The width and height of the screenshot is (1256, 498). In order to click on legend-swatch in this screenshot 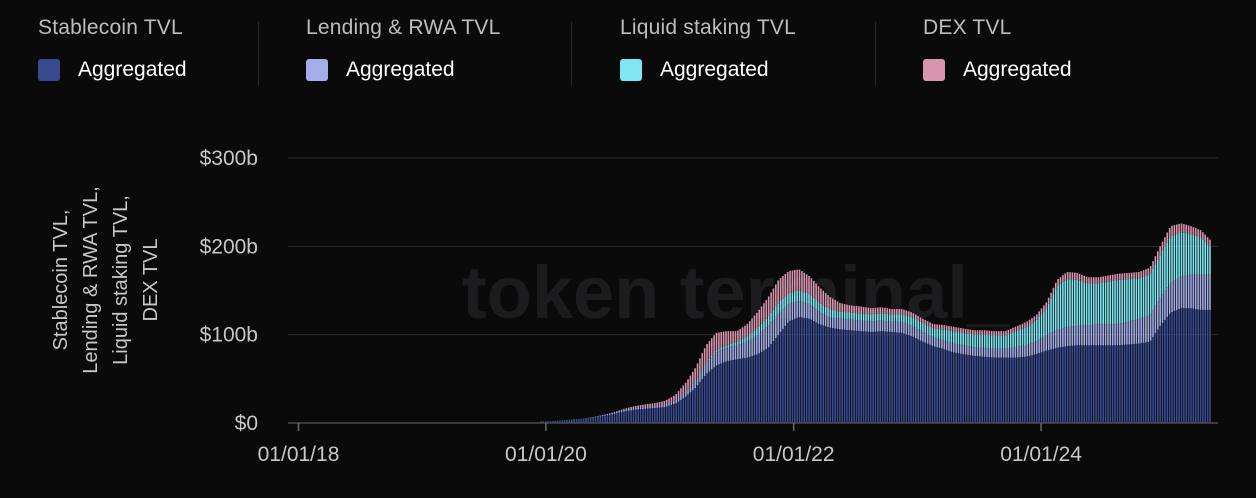, I will do `click(631, 70)`.